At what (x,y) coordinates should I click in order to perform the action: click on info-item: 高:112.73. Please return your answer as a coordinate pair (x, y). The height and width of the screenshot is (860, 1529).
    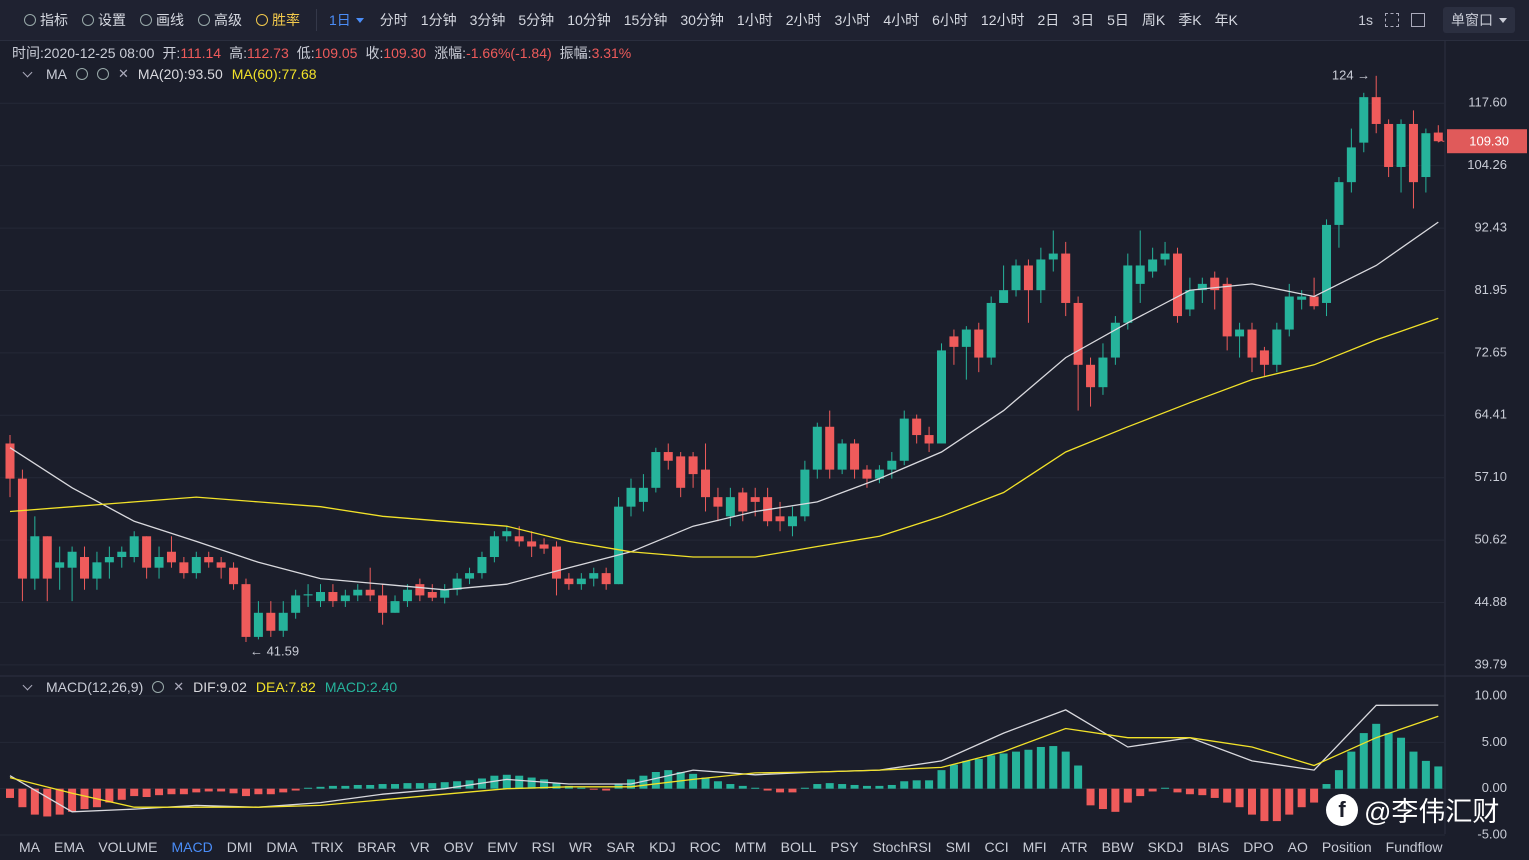
    Looking at the image, I should click on (259, 53).